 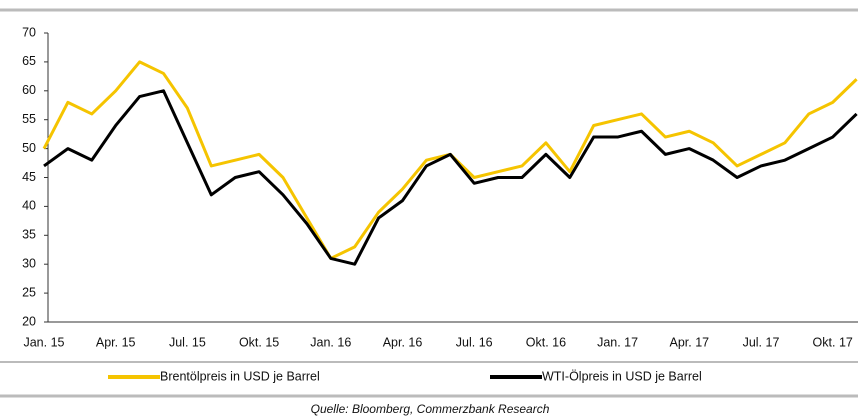 I want to click on x-tick-label: Jan. 15, so click(x=43, y=342).